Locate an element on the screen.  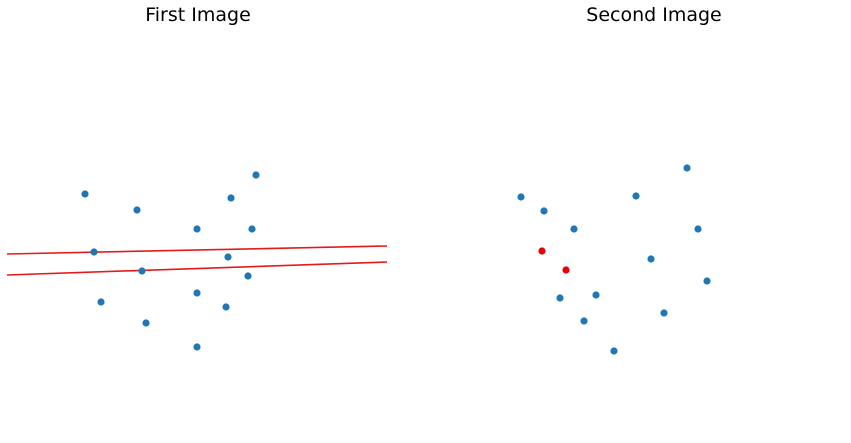
second-image-title: Second Image is located at coordinates (654, 15).